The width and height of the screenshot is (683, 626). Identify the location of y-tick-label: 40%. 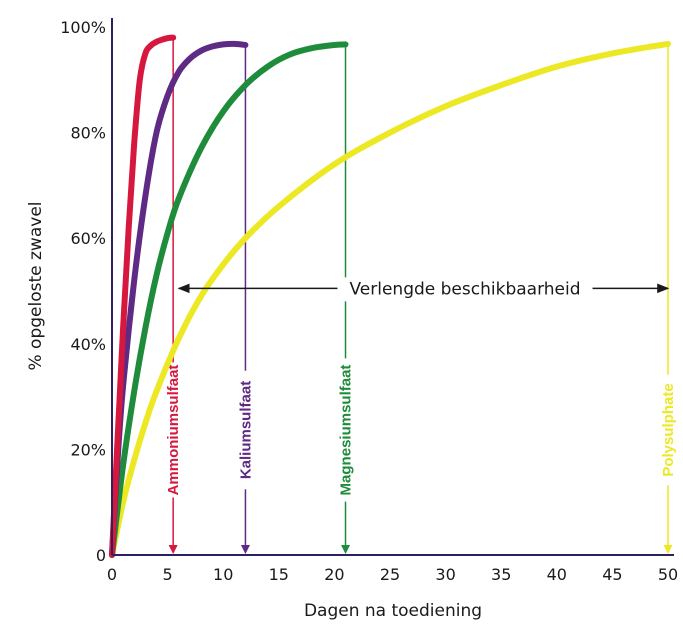
(88, 344).